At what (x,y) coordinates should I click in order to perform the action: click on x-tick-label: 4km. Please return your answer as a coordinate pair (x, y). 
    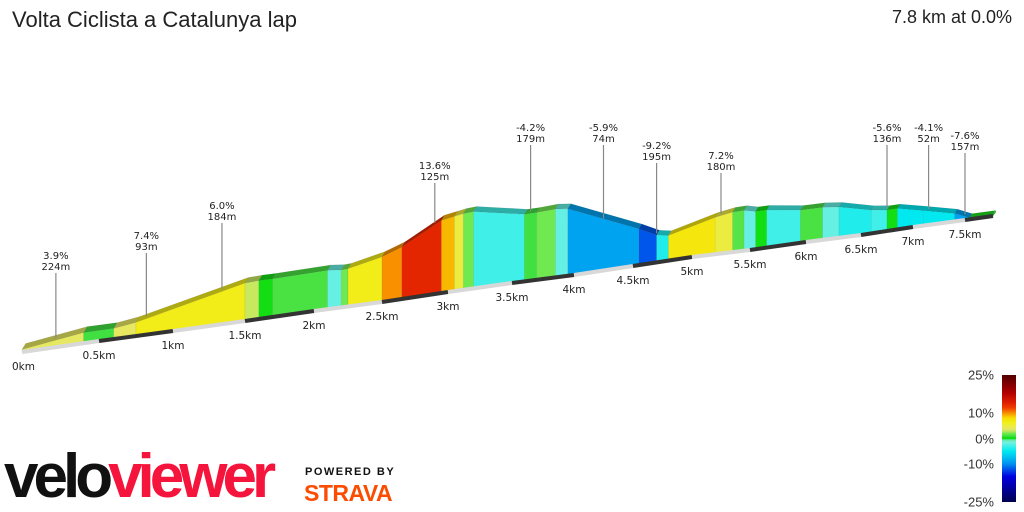
    Looking at the image, I should click on (574, 290).